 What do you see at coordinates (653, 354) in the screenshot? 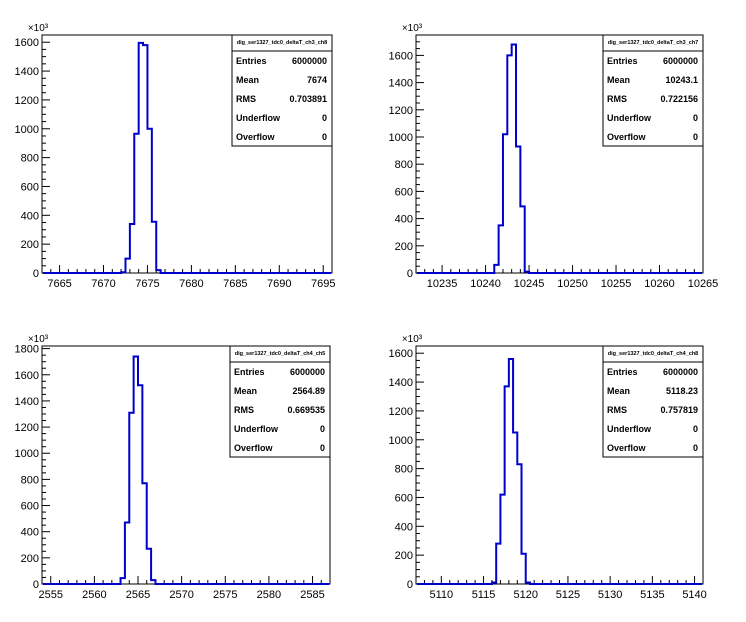
I see `stats-box-title: dig_ser1327_tdc0_deltaT_ch4_ch8` at bounding box center [653, 354].